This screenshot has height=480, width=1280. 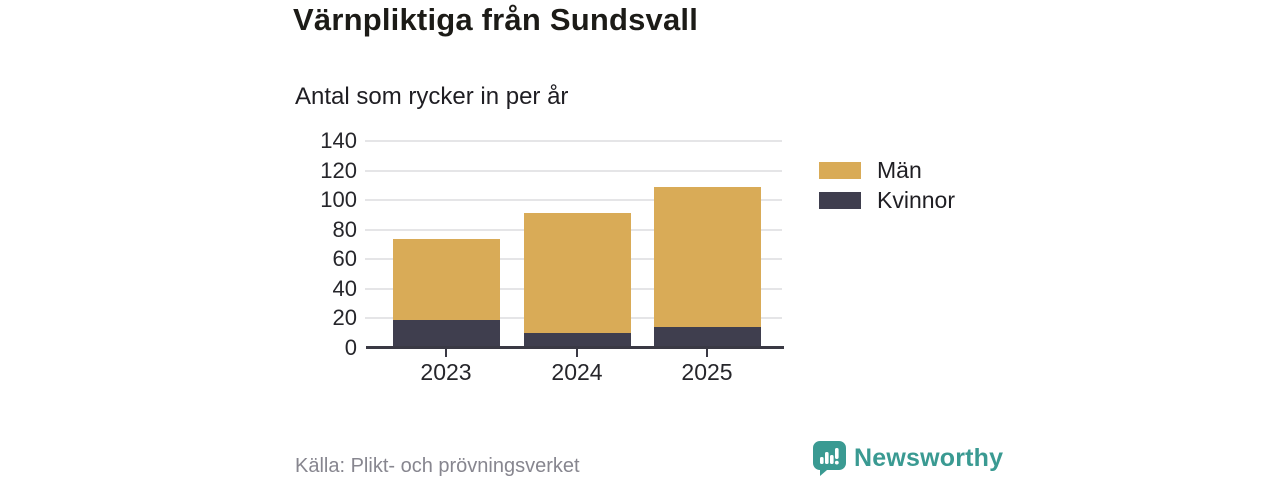 I want to click on brand-logo: Newsworthy, so click(x=908, y=458).